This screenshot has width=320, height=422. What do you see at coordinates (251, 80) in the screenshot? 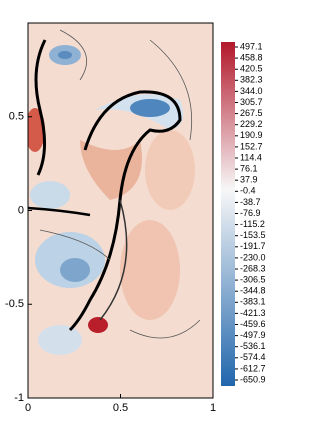
I see `colorbar-label: 382.3` at bounding box center [251, 80].